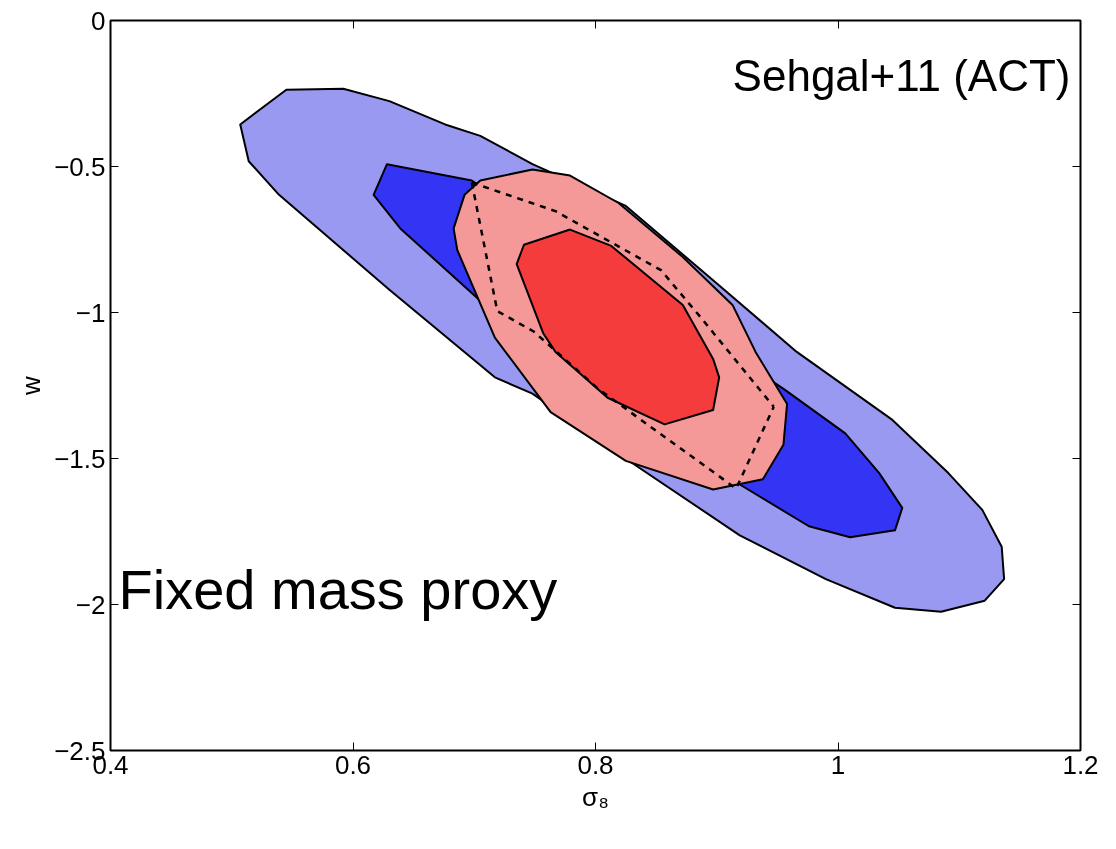 The image size is (1116, 849). I want to click on y-tick-label: −1, so click(90, 312).